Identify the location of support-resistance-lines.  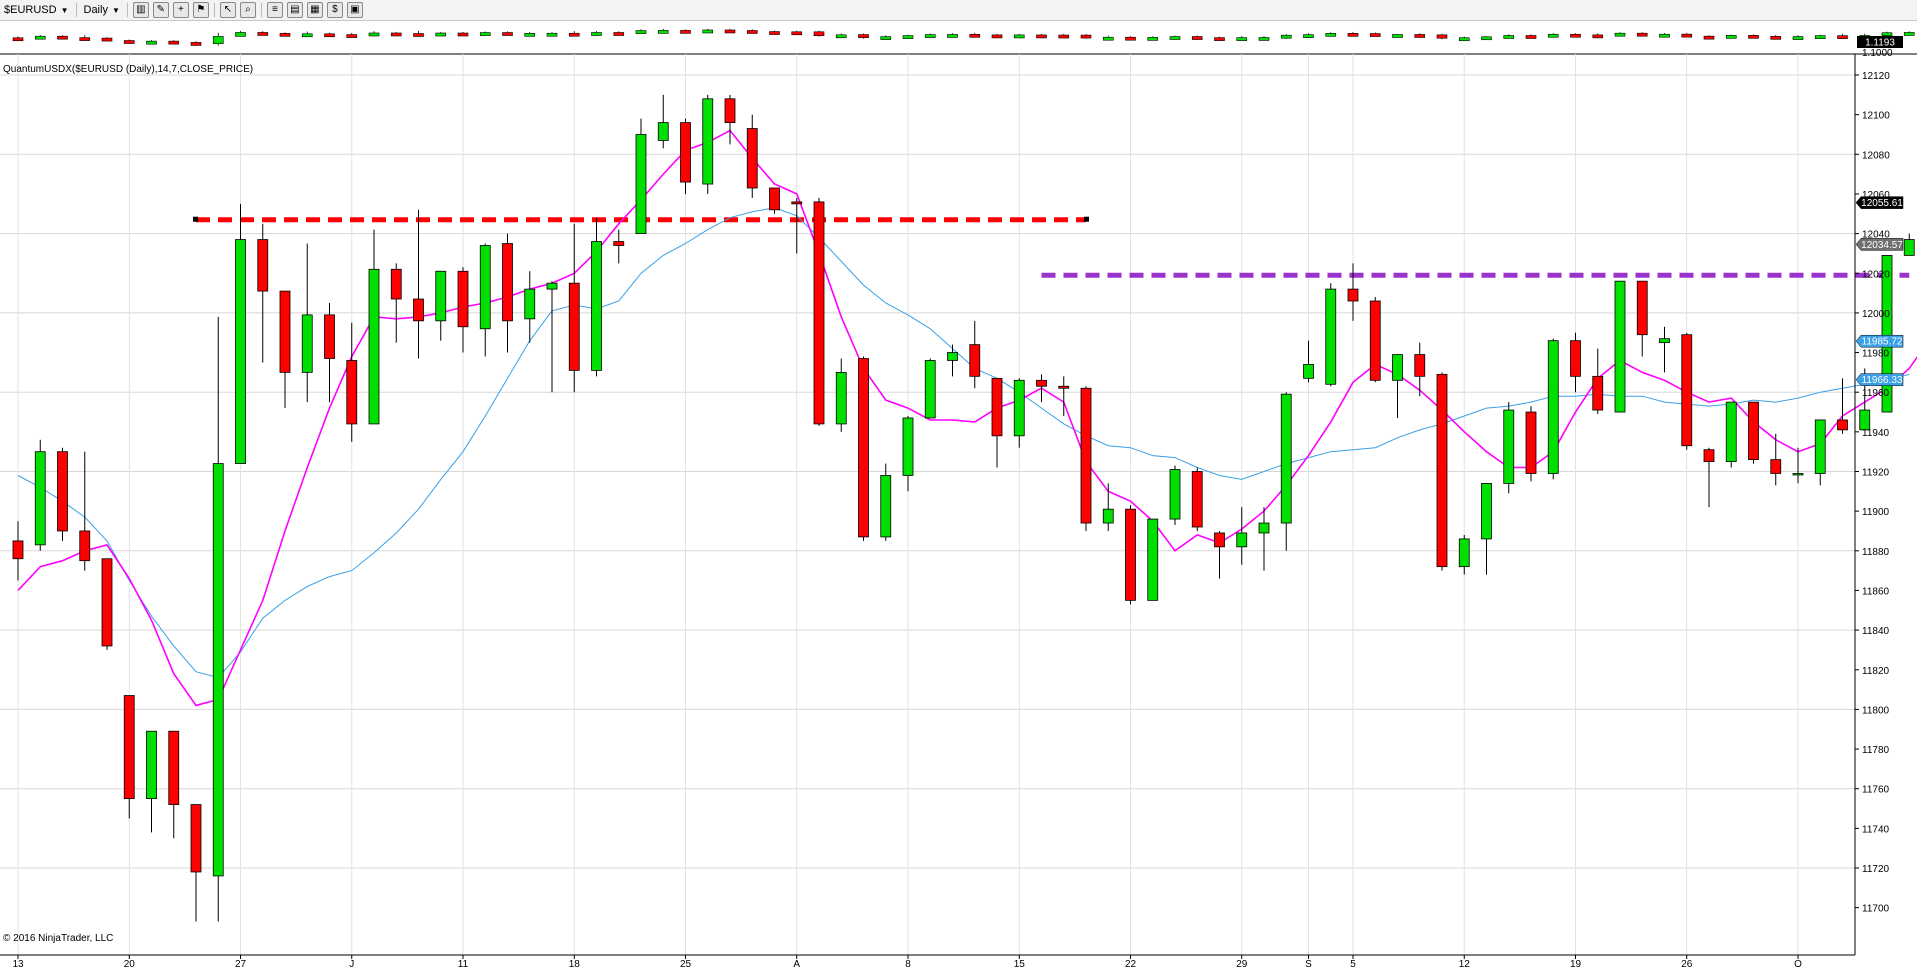
(1051, 247).